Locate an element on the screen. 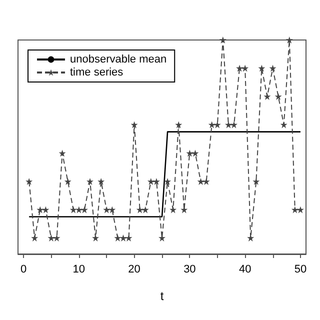 This screenshot has width=320, height=320. x-tick-label: 0 is located at coordinates (23, 270).